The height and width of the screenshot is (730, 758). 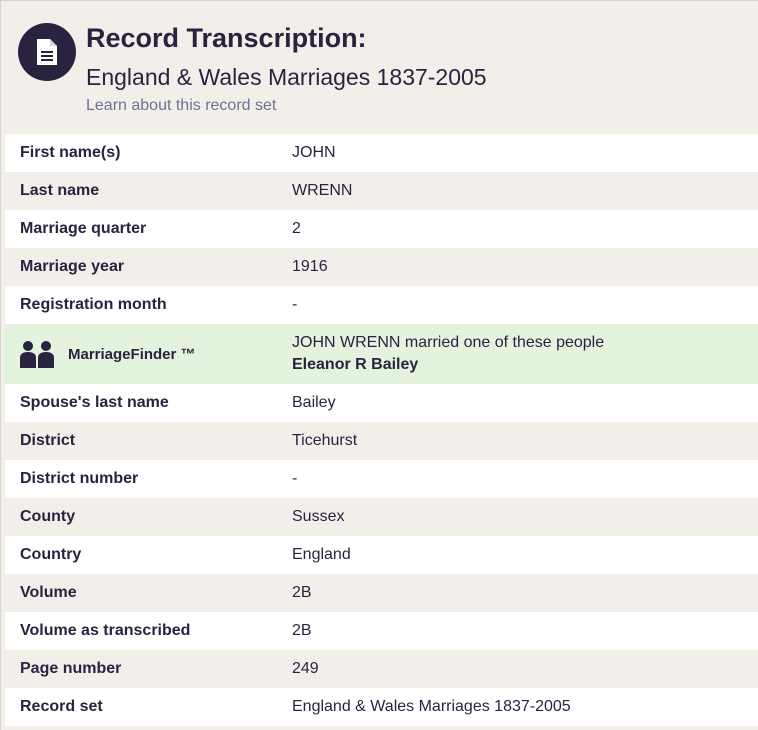 I want to click on table-row: District Ticehurst, so click(x=381, y=441).